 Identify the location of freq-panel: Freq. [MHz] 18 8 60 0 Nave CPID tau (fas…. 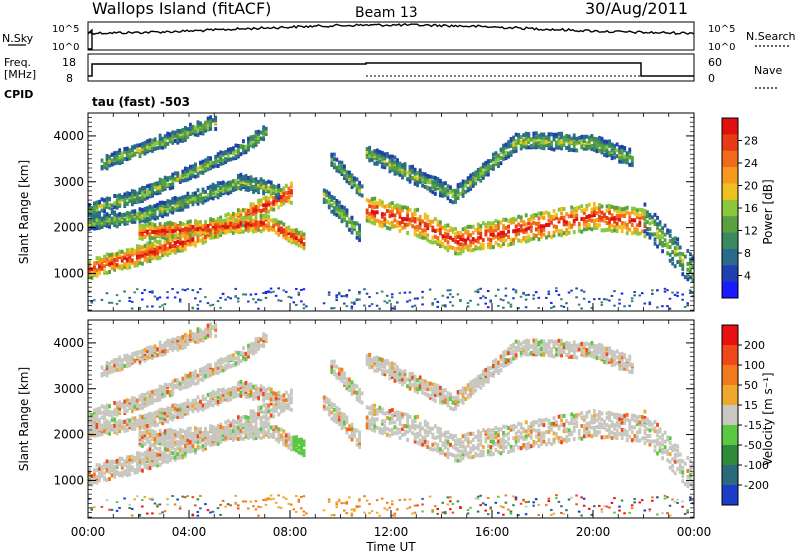
(393, 81).